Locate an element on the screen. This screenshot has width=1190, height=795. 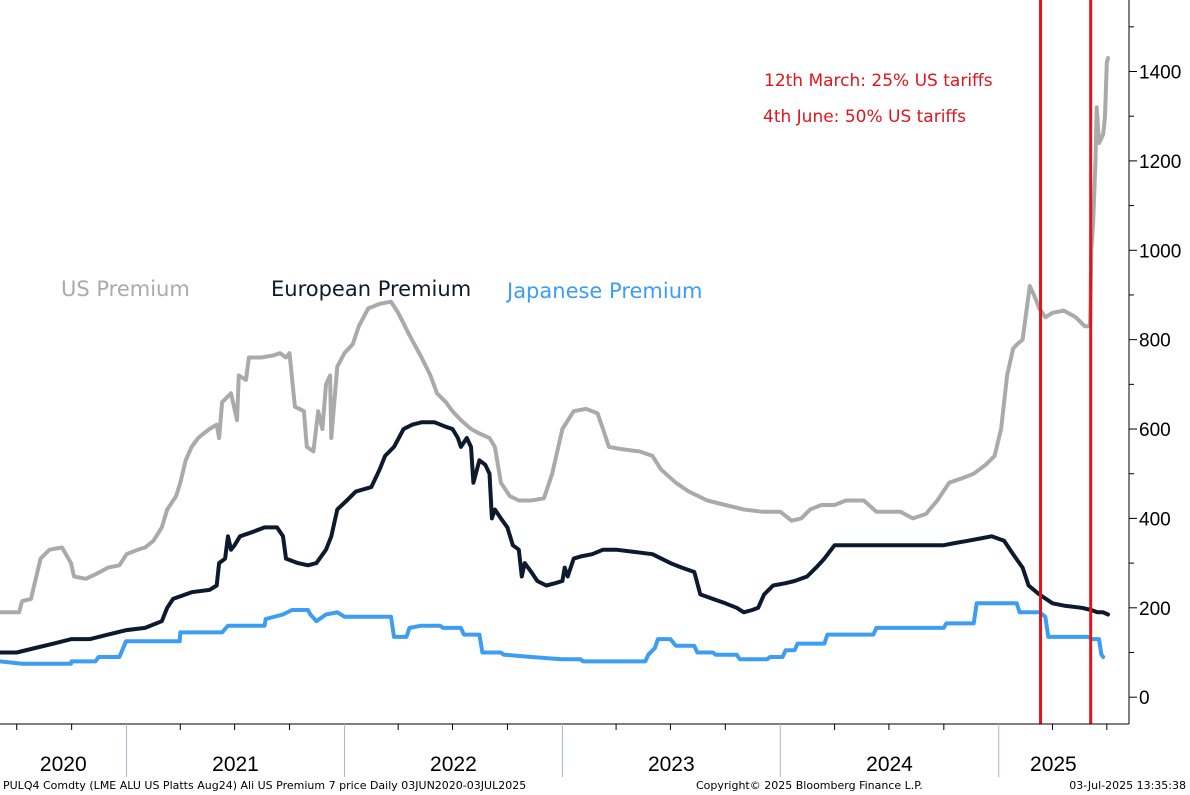
y-tick-label-800: 800 is located at coordinates (1155, 341).